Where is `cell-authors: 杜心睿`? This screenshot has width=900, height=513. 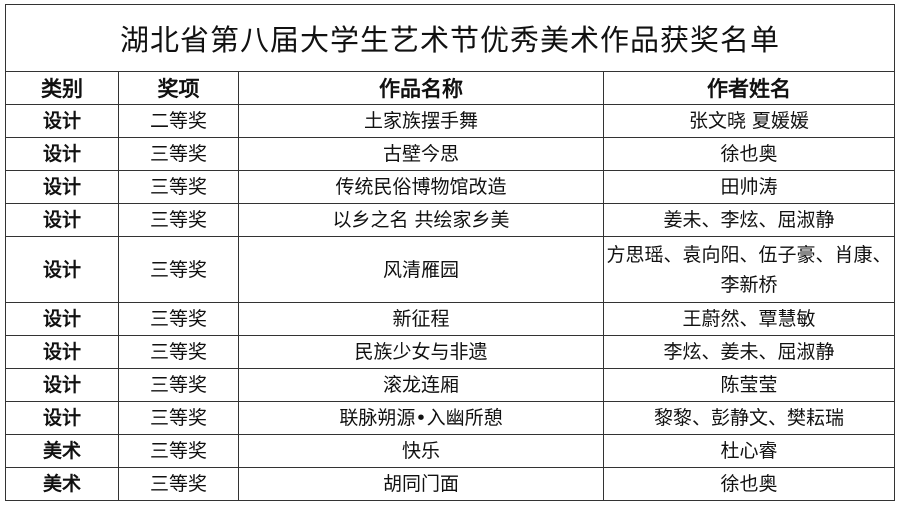
cell-authors: 杜心睿 is located at coordinates (749, 451).